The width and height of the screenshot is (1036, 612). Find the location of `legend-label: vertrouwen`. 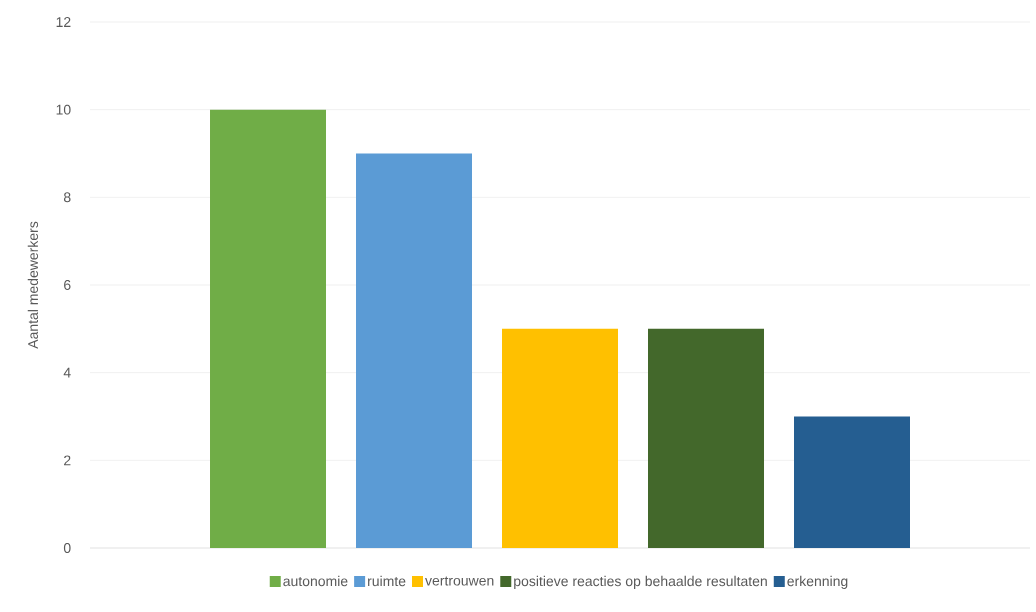

legend-label: vertrouwen is located at coordinates (459, 581).